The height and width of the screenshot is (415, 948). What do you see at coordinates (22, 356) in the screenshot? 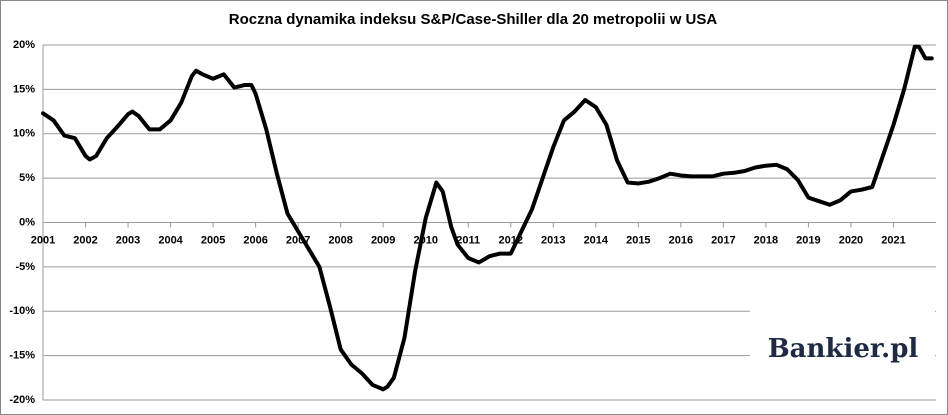
I see `y-tick-label: -15%` at bounding box center [22, 356].